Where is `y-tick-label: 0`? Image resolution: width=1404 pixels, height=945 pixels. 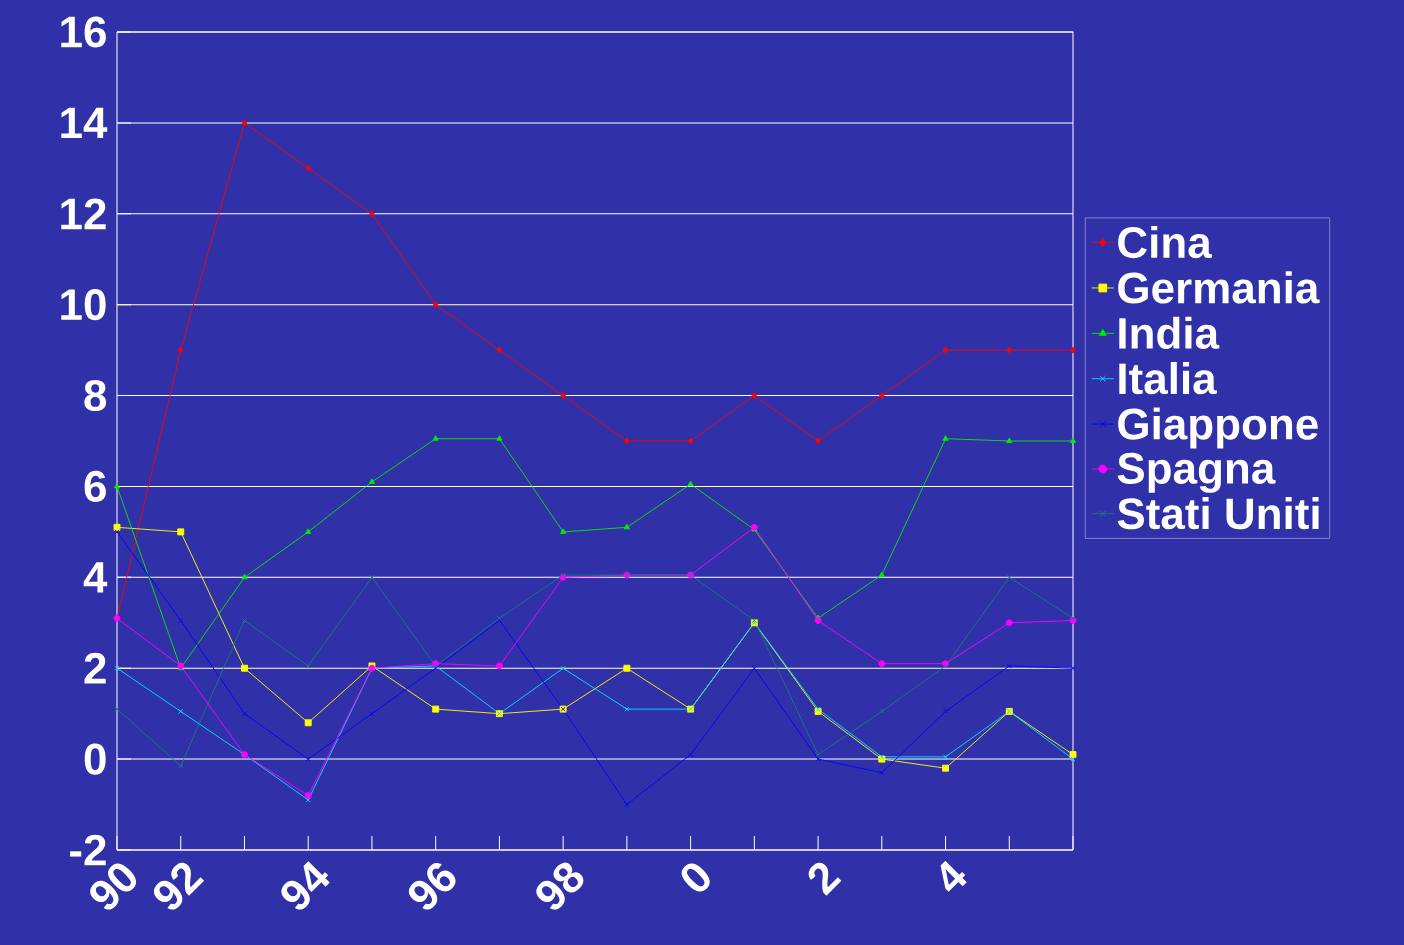 y-tick-label: 0 is located at coordinates (95, 759).